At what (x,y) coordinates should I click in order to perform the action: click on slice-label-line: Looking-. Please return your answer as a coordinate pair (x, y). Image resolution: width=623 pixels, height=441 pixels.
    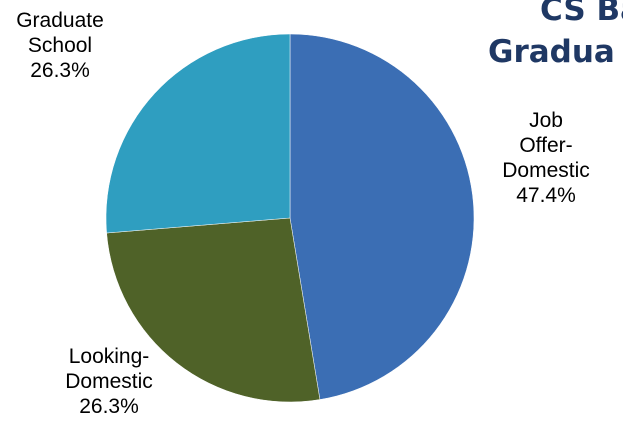
    Looking at the image, I should click on (109, 356).